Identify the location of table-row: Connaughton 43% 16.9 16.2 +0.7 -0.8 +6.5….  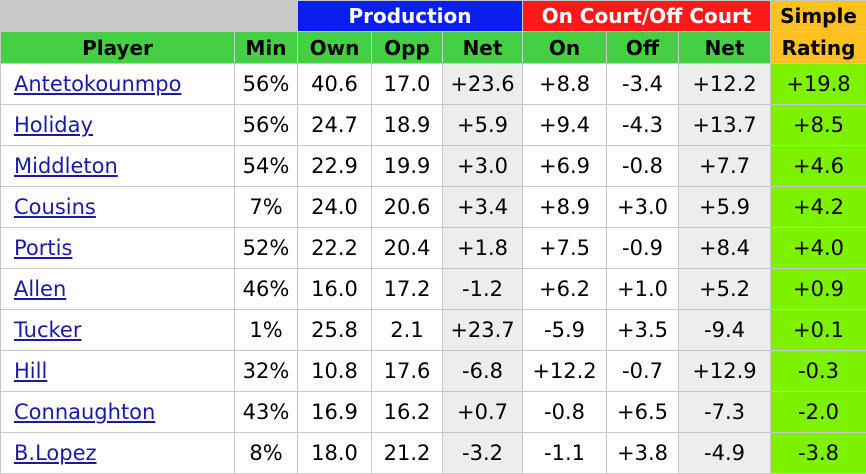
(433, 412).